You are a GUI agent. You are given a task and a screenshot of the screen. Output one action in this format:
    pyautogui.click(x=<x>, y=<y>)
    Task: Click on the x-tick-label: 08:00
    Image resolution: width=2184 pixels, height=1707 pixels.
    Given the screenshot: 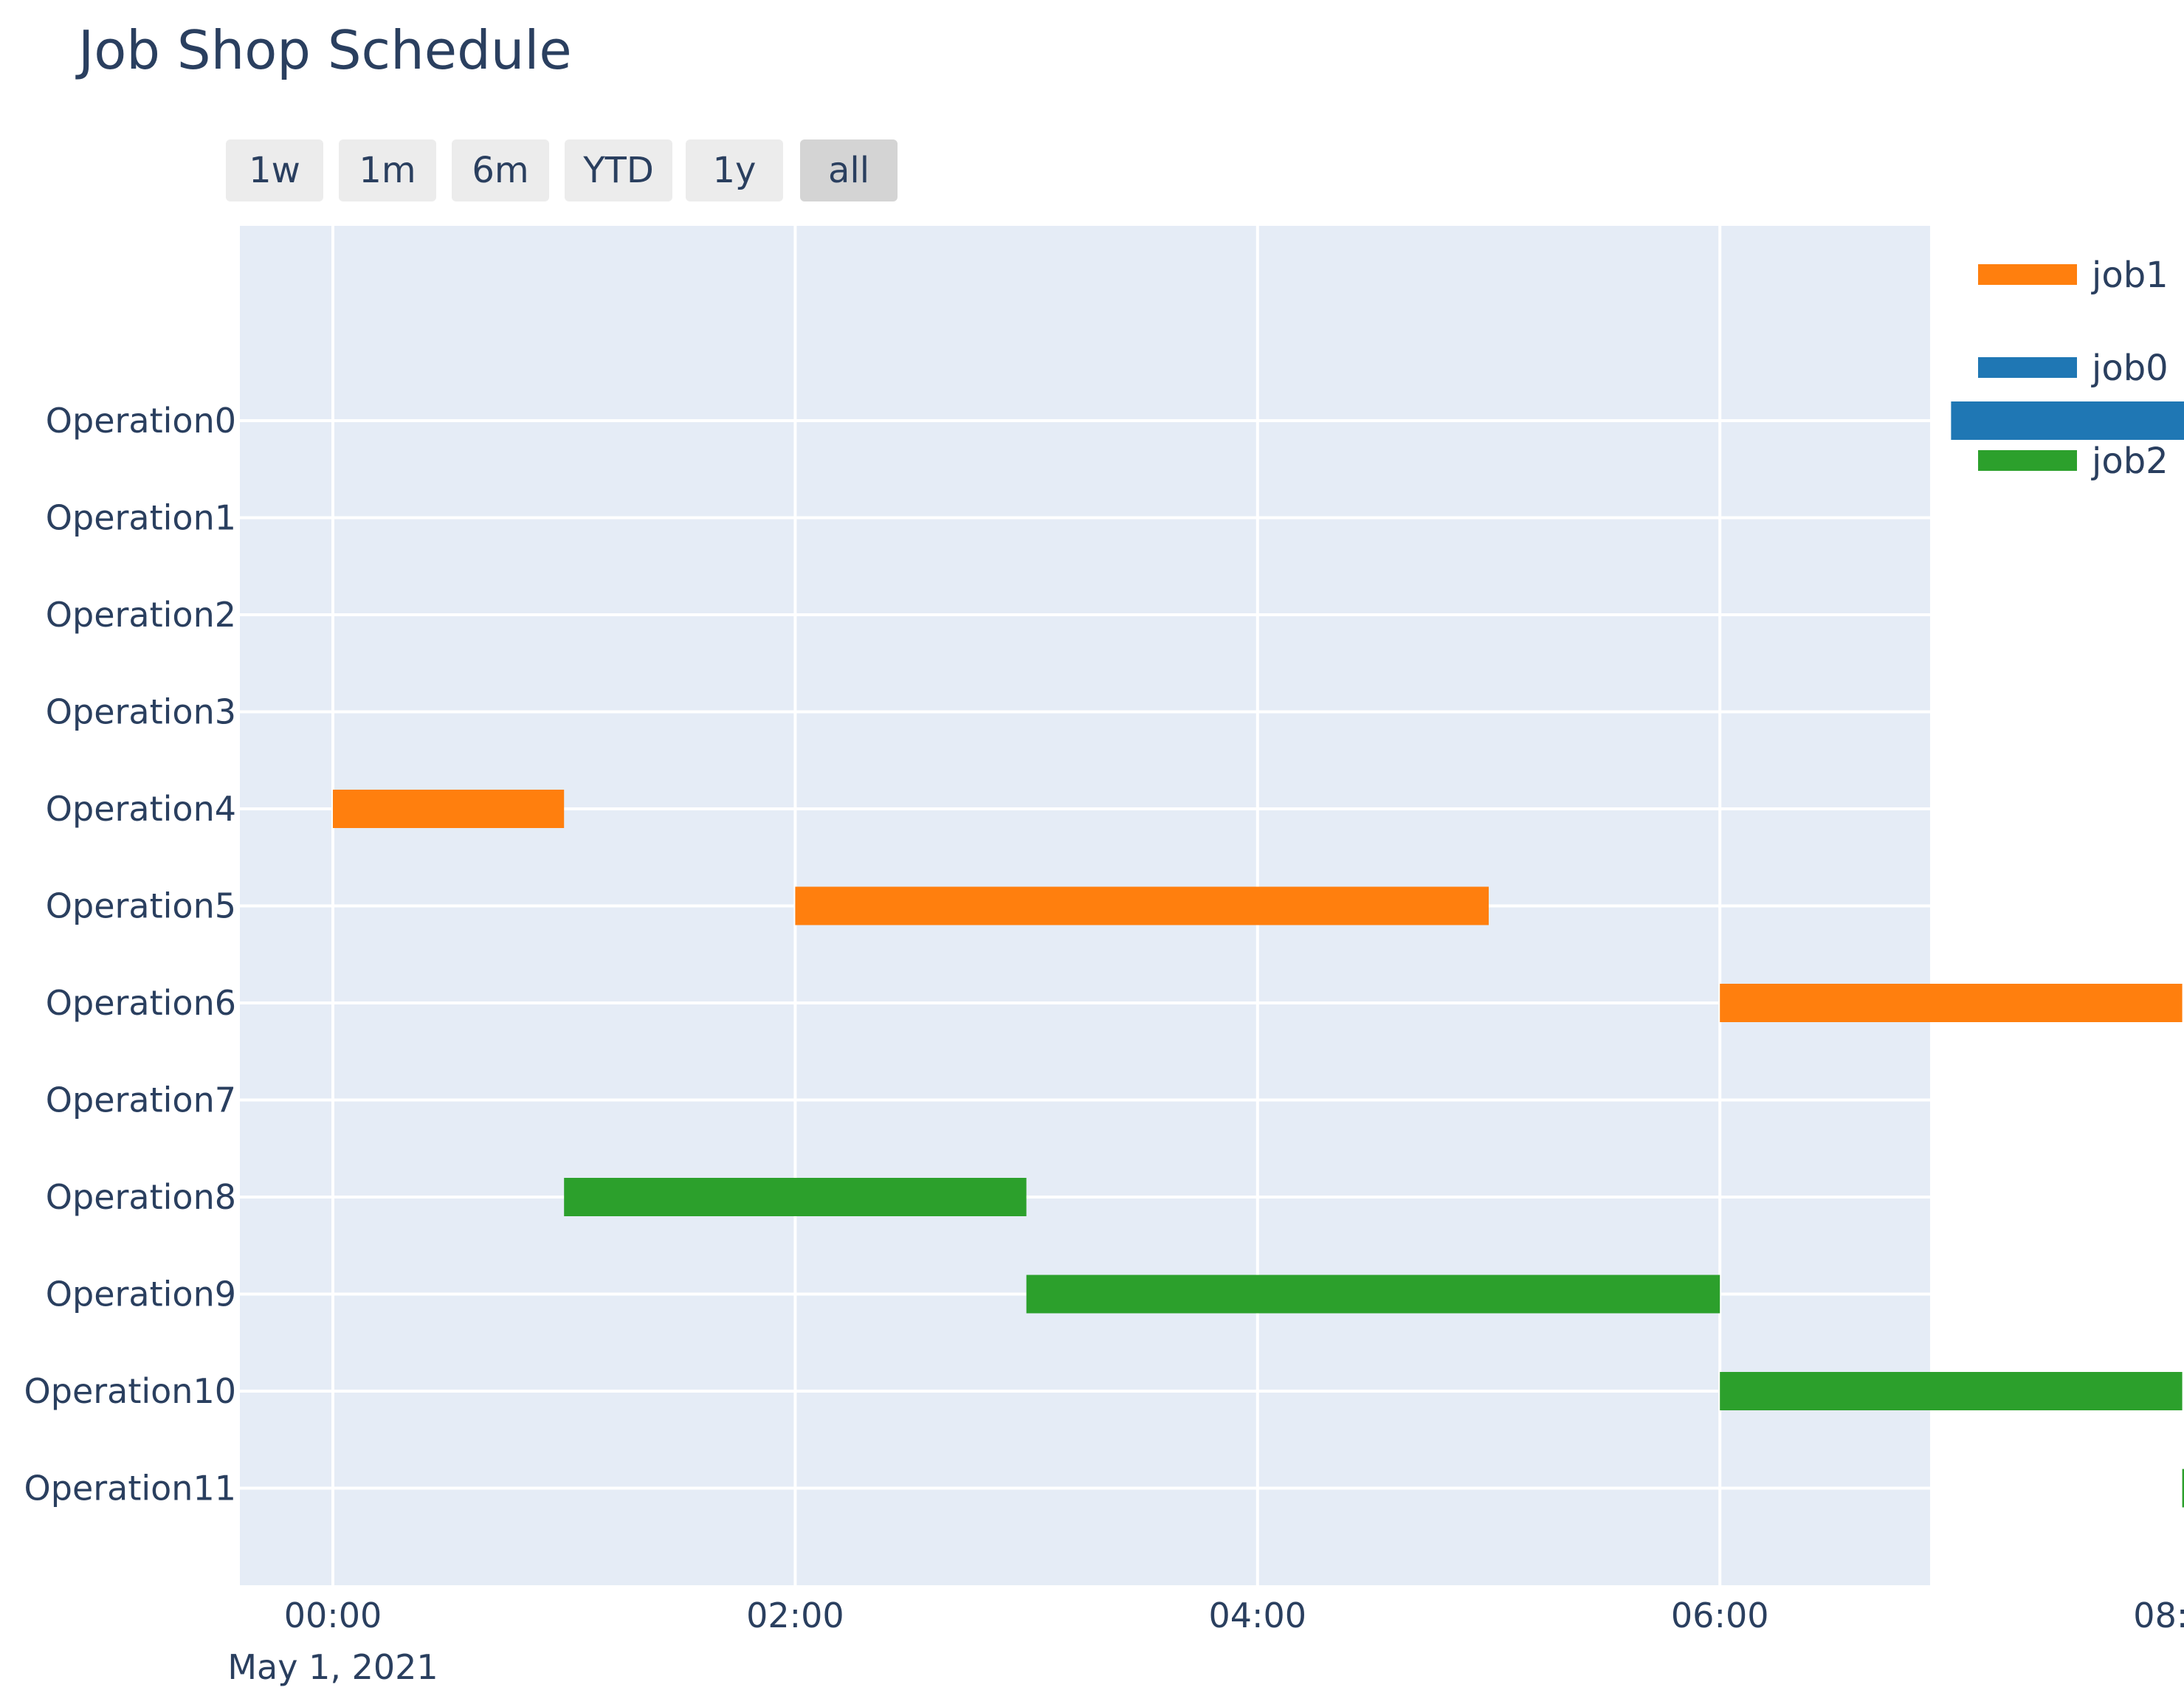 What is the action you would take?
    pyautogui.click(x=2158, y=1616)
    